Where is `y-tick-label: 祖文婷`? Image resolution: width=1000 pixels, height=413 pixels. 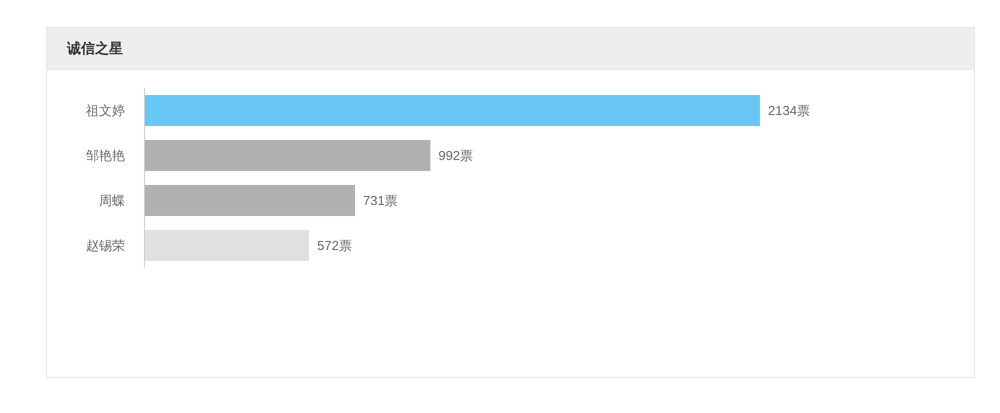
y-tick-label: 祖文婷 is located at coordinates (105, 110).